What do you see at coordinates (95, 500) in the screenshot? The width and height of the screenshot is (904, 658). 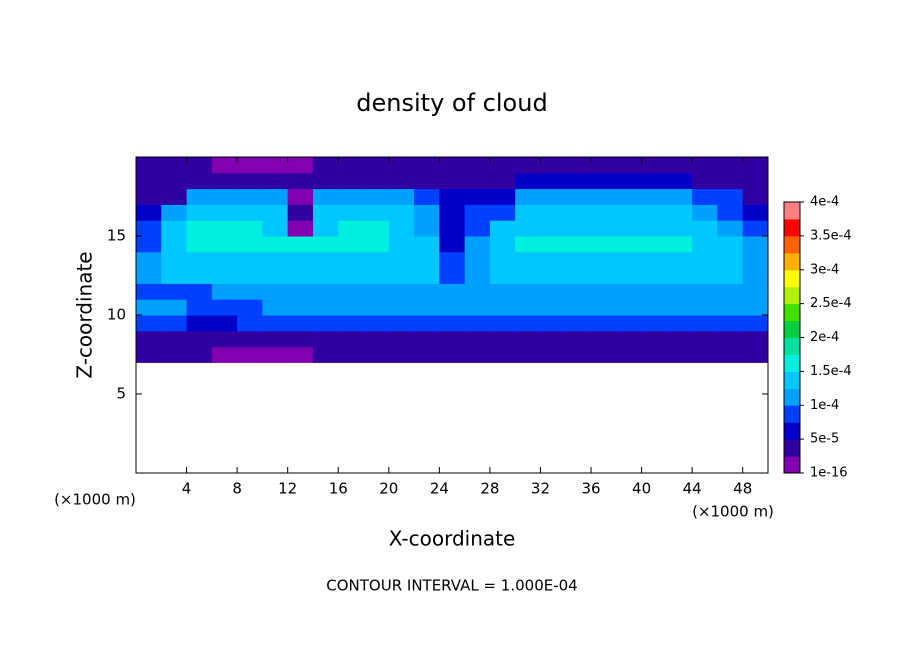 I see `x-unit-label: (×1000 m)` at bounding box center [95, 500].